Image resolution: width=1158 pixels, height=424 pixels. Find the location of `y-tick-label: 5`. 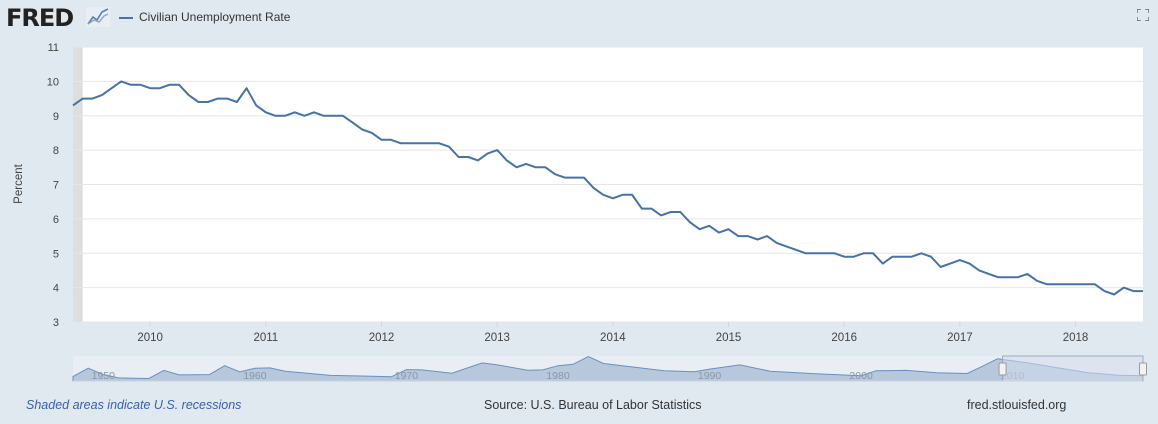

y-tick-label: 5 is located at coordinates (56, 254).